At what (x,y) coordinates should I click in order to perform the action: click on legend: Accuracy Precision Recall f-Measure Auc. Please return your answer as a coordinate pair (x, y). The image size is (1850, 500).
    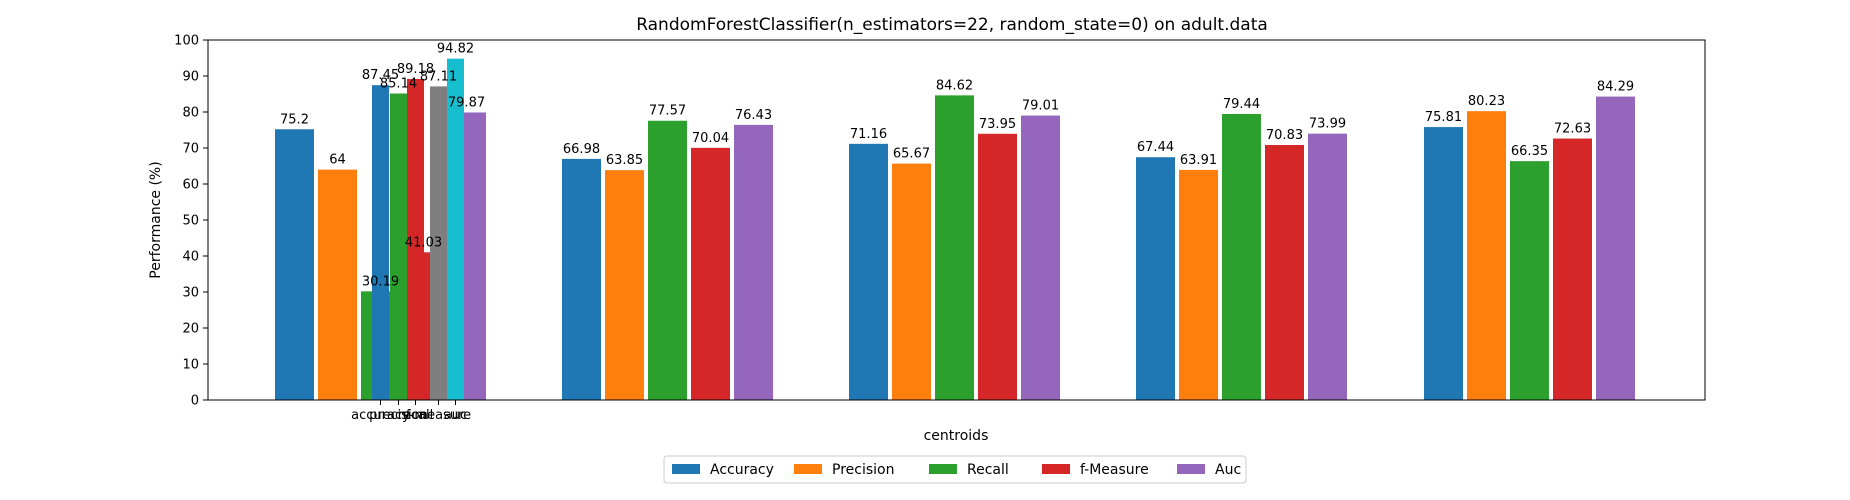
    Looking at the image, I should click on (955, 469).